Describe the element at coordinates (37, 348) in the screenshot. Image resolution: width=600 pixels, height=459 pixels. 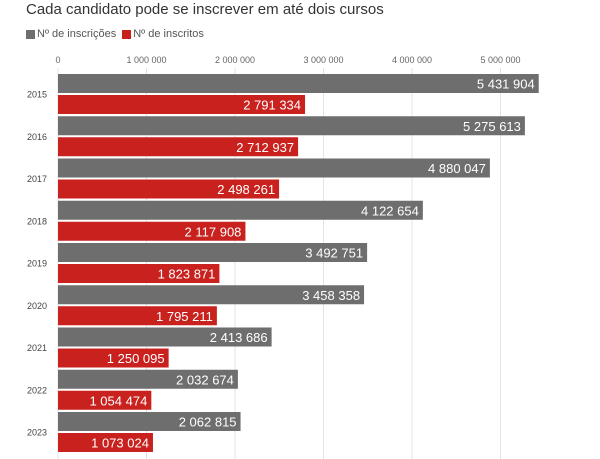
I see `category-label: 2021` at that location.